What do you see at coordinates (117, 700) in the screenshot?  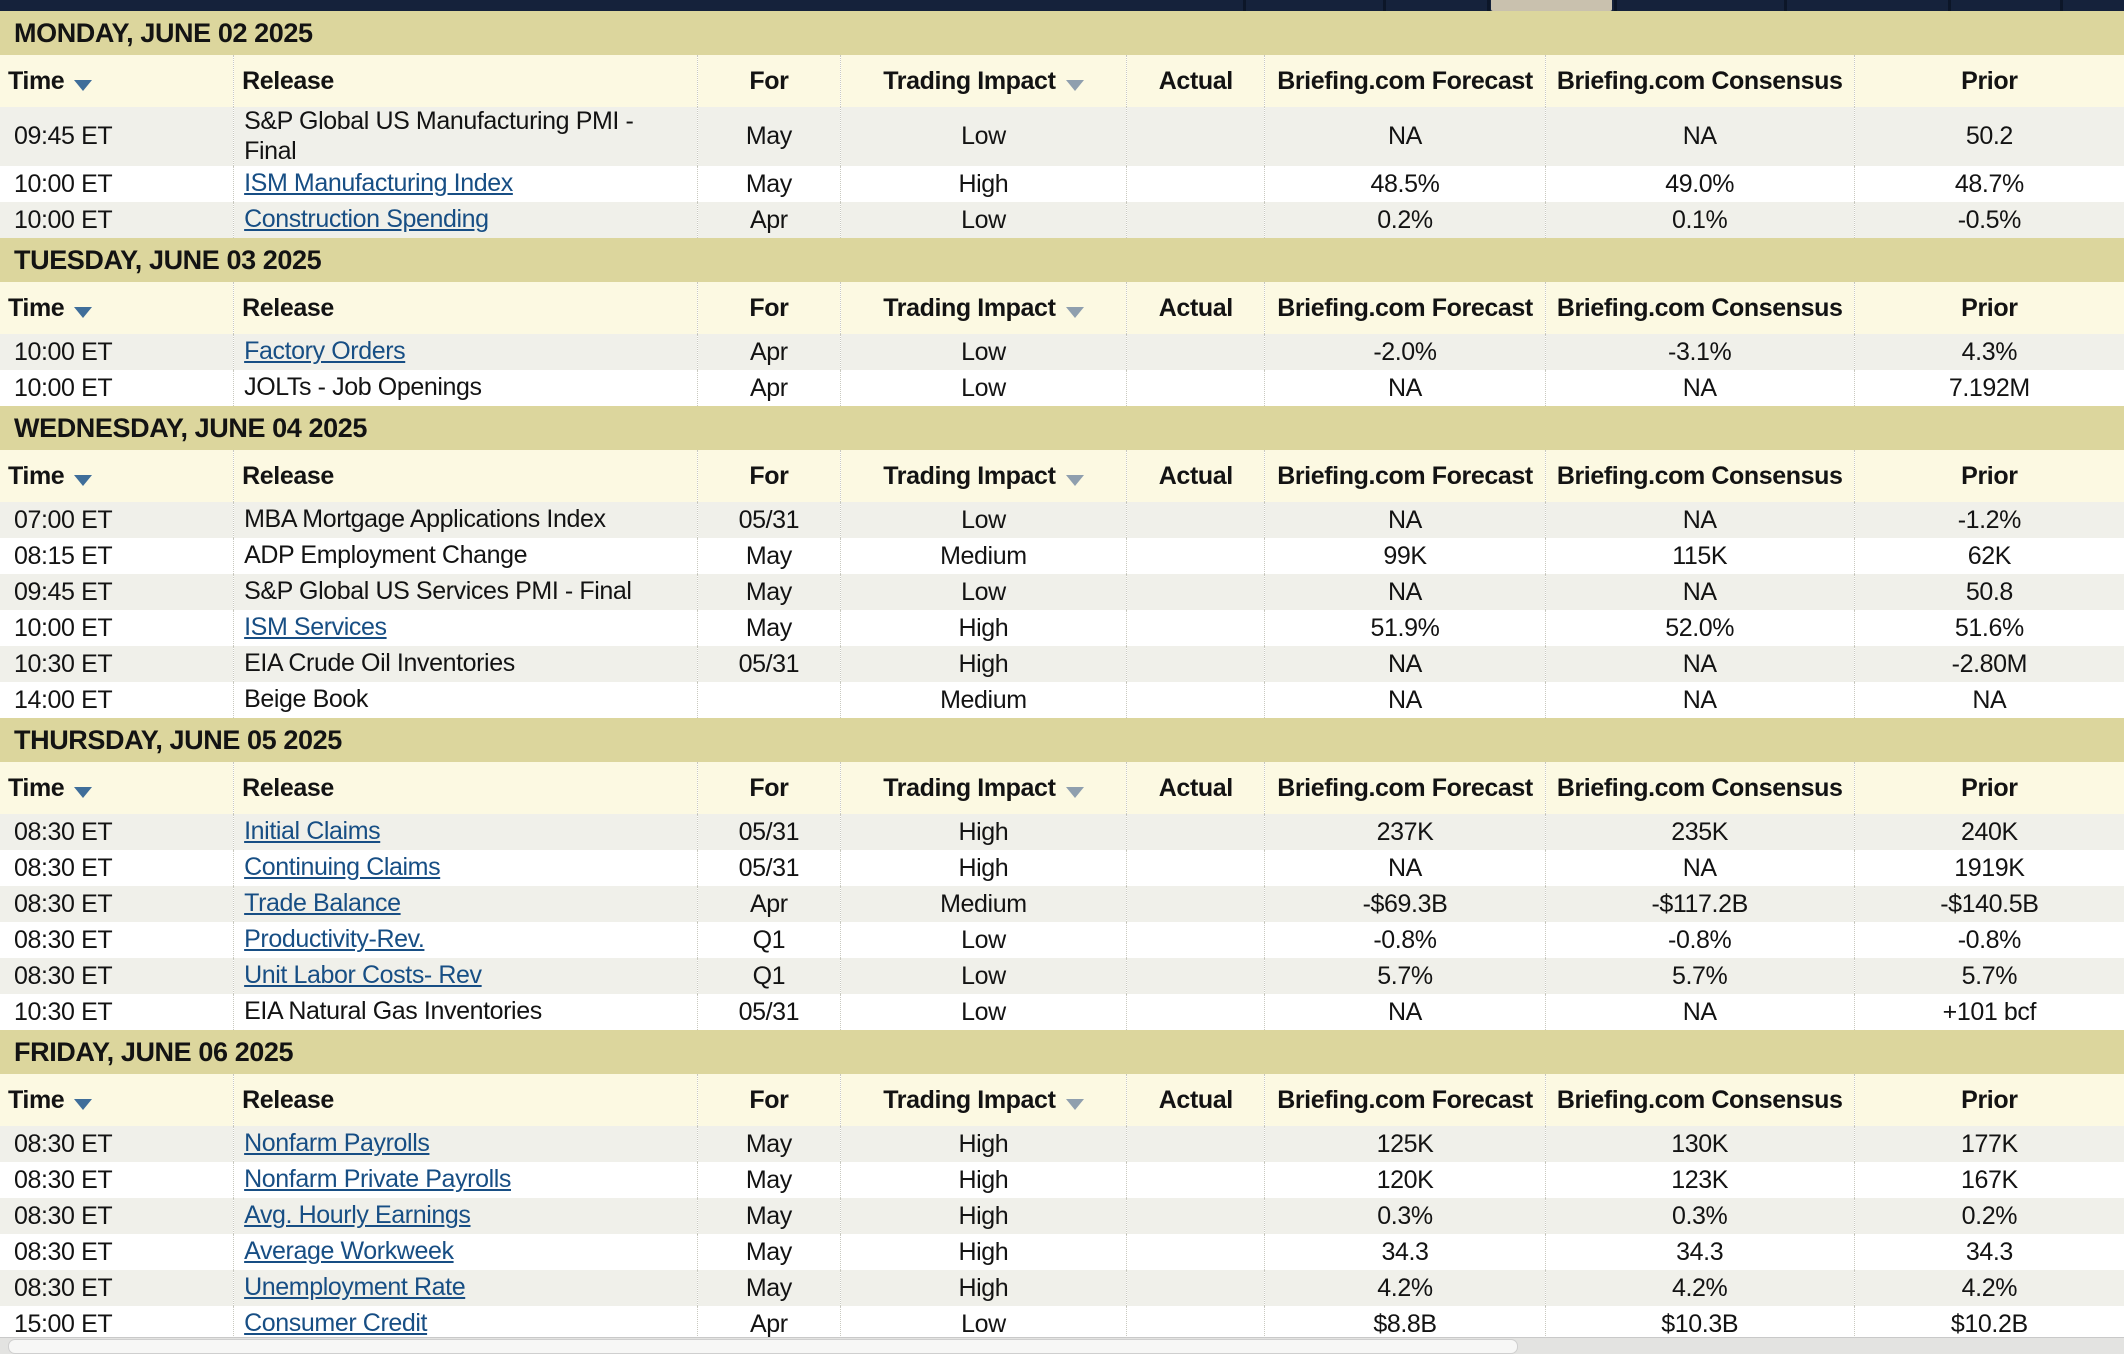 I see `time-cell: 14:00 ET` at bounding box center [117, 700].